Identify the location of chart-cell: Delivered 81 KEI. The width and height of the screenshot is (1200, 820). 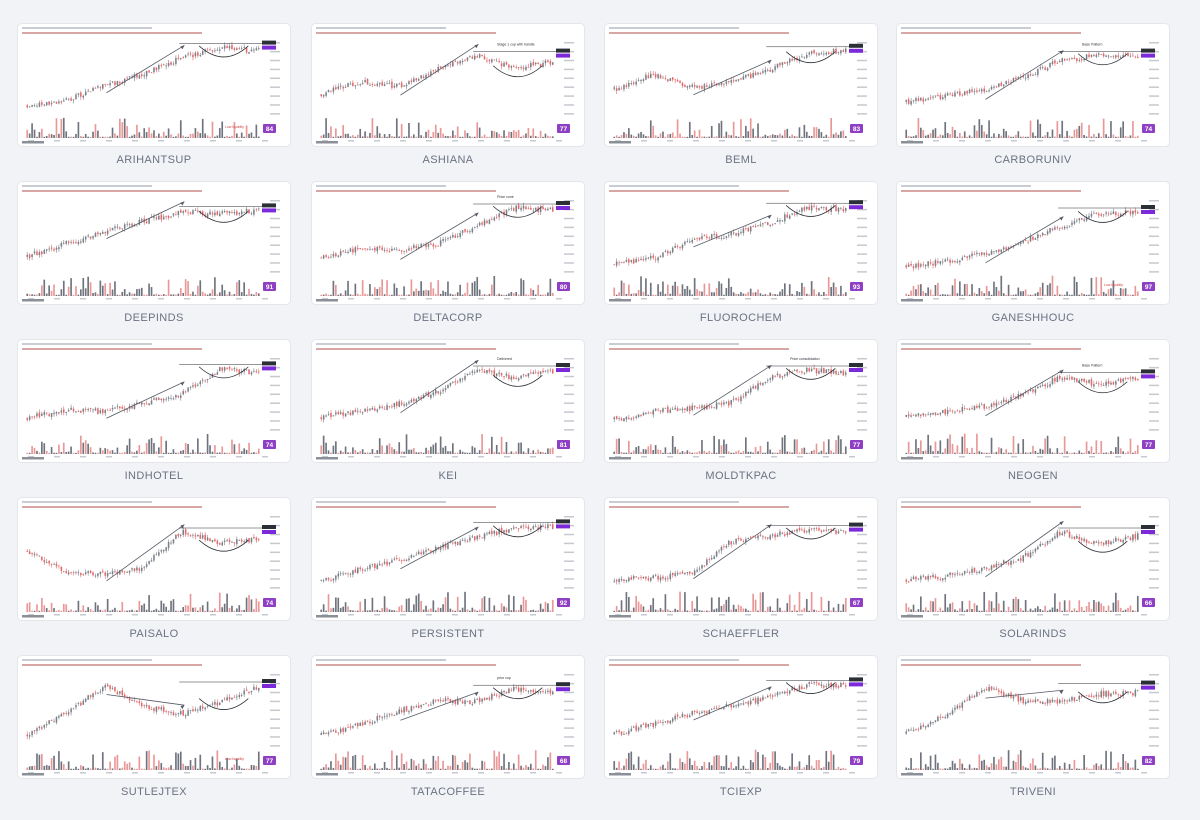
(448, 418).